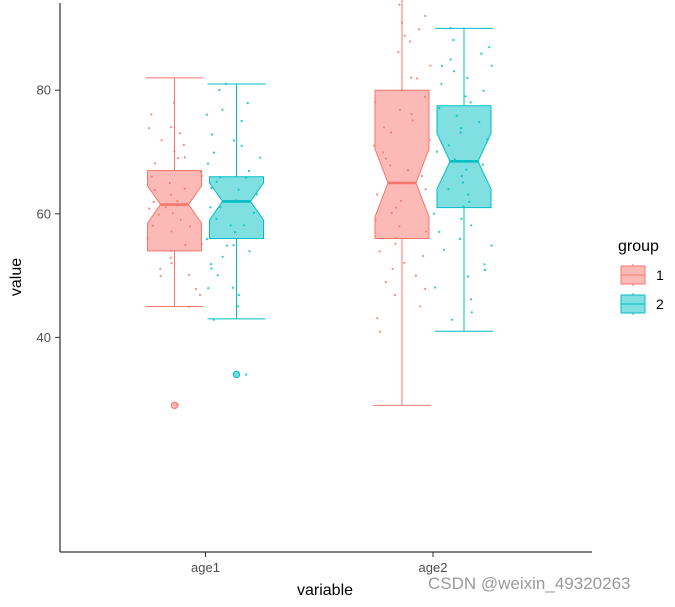 The width and height of the screenshot is (675, 607). I want to click on legend-entry-2: 2, so click(642, 304).